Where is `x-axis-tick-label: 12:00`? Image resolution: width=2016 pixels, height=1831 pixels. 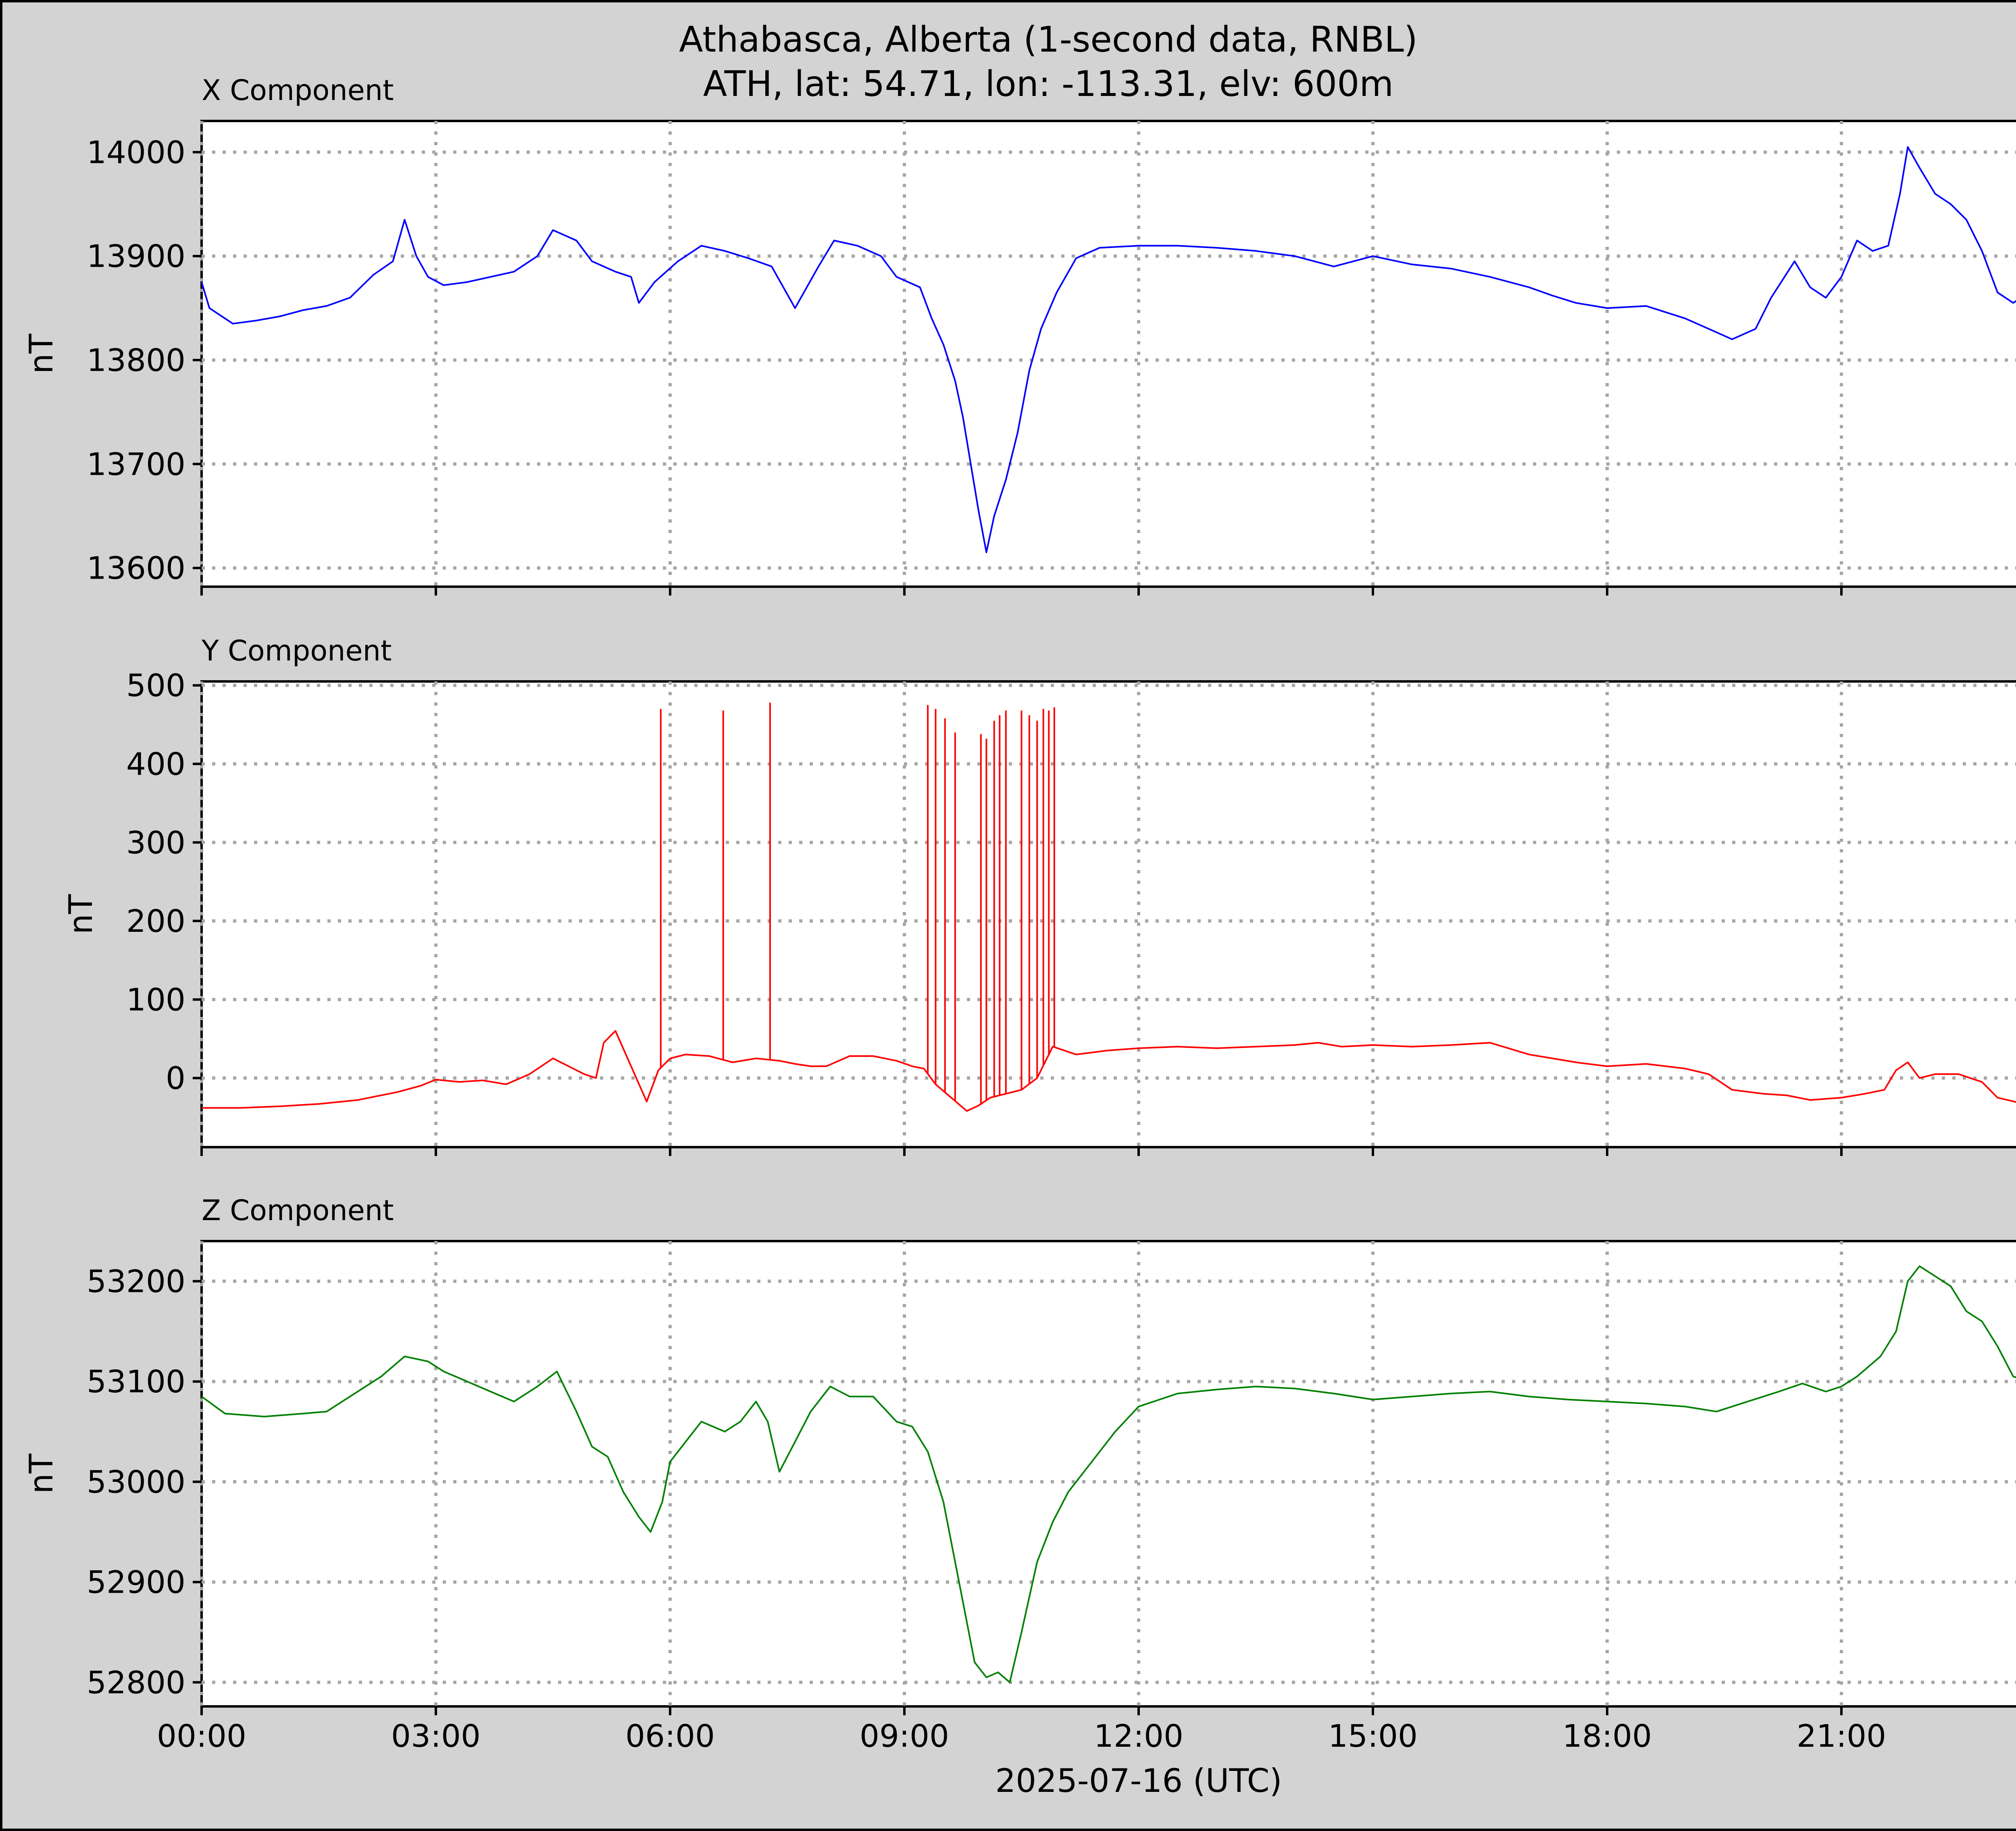
x-axis-tick-label: 12:00 is located at coordinates (1138, 1736).